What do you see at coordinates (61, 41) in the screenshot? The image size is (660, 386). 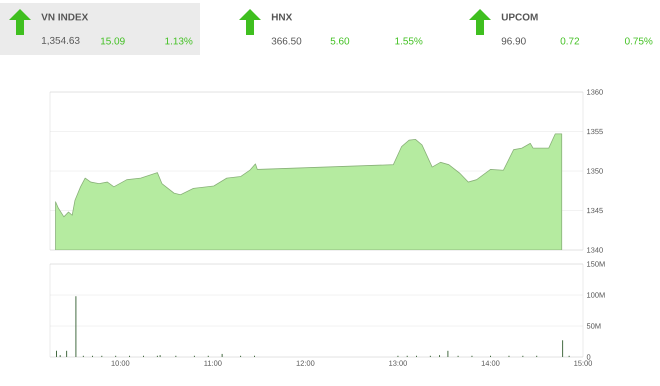 I see `text: 1,354.63` at bounding box center [61, 41].